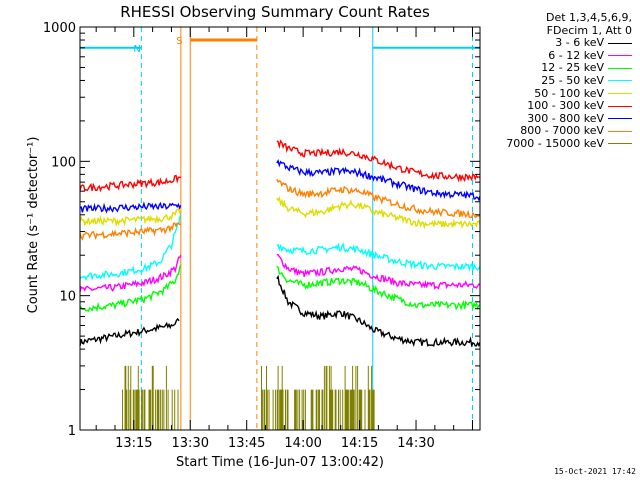  What do you see at coordinates (588, 17) in the screenshot?
I see `legend-header-1: Det 1,3,4,5,6,9,` at bounding box center [588, 17].